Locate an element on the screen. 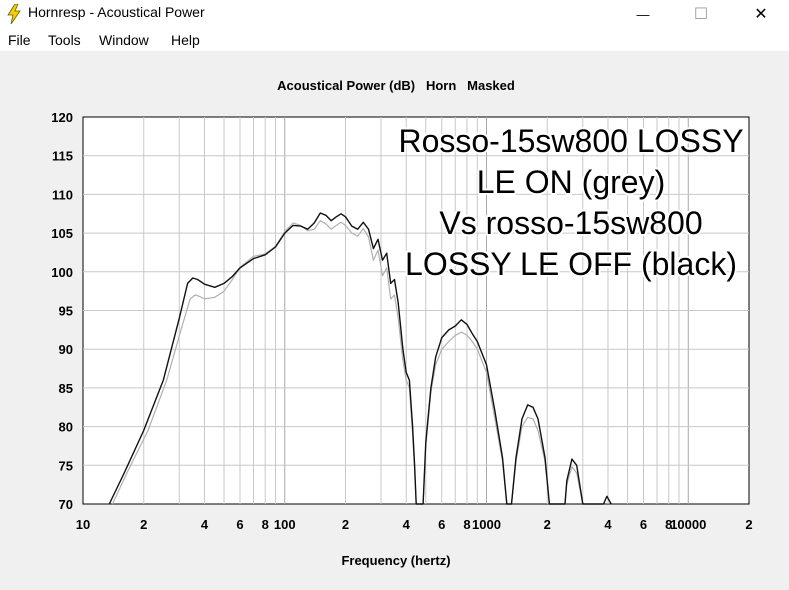 The image size is (789, 590). lightning-bolt-shape is located at coordinates (14, 14).